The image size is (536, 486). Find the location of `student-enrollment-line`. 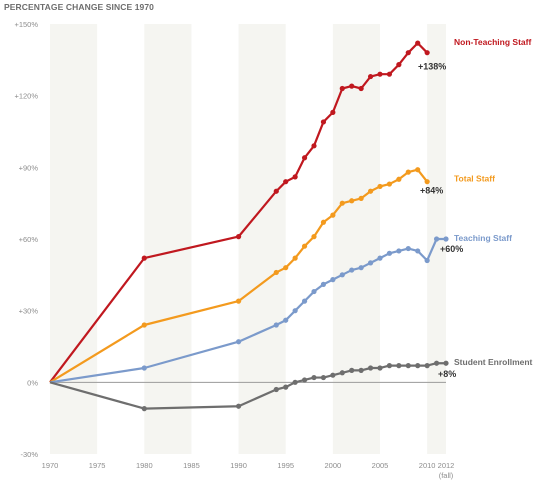

student-enrollment-line is located at coordinates (247, 386).